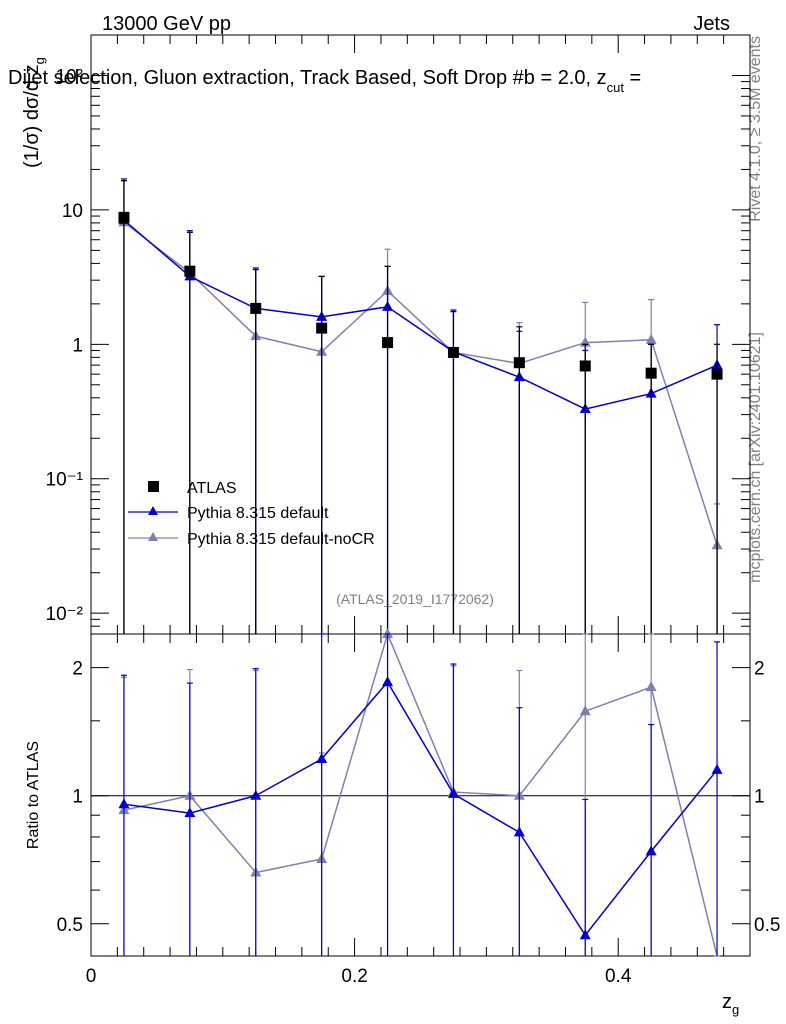 Image resolution: width=786 pixels, height=1024 pixels. I want to click on xlabel-text: z, so click(727, 1002).